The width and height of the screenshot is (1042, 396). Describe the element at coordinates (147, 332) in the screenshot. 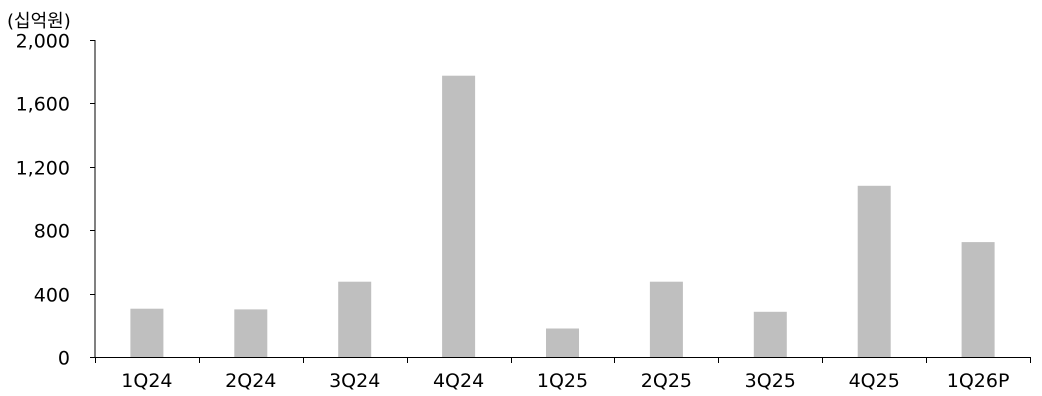

I see `bar-1q24` at that location.